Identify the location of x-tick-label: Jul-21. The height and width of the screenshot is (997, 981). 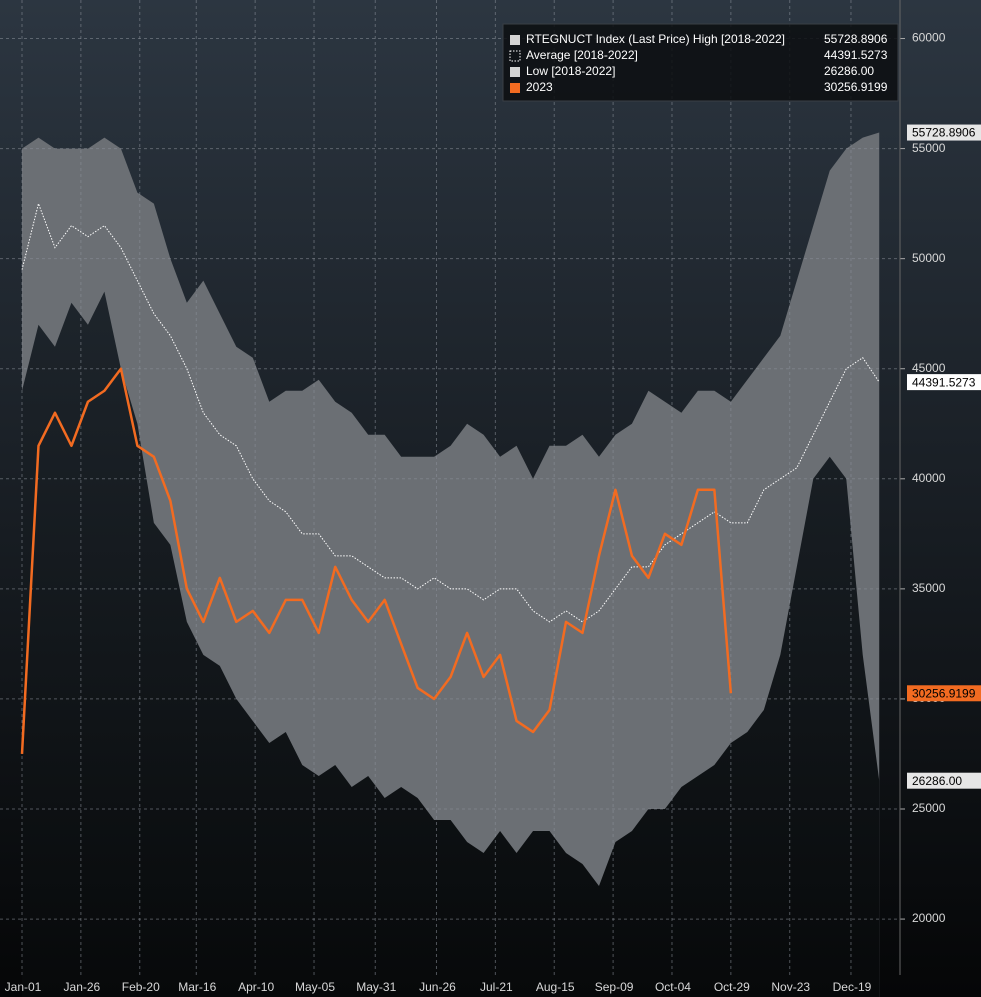
(496, 987).